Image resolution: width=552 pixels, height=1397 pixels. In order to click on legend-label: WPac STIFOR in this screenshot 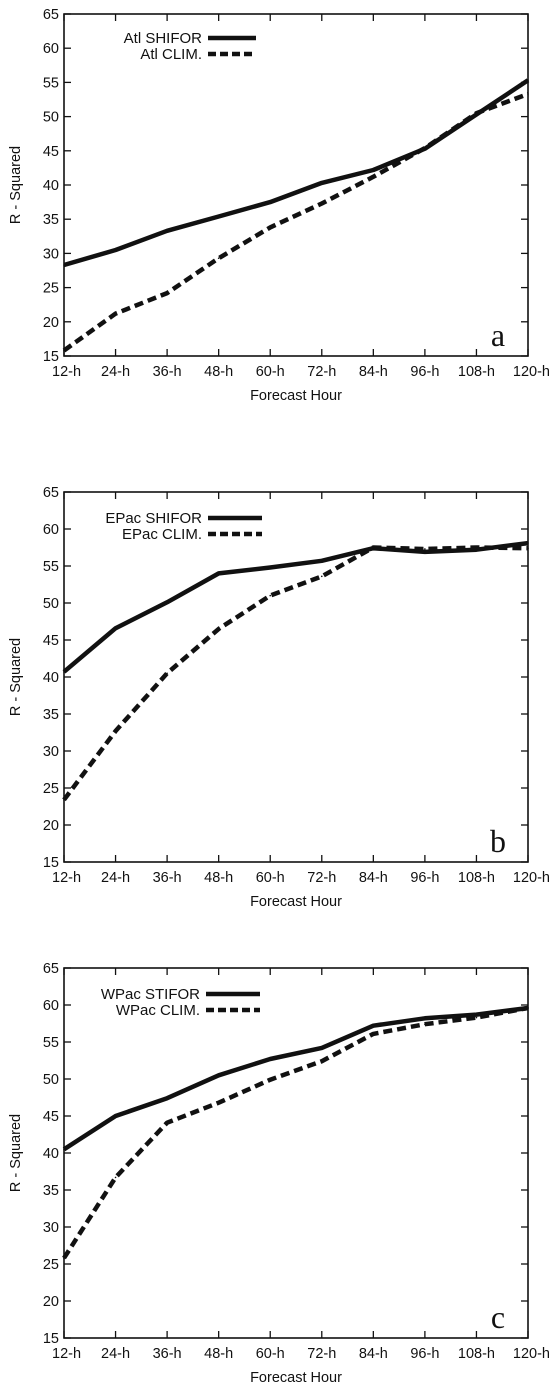, I will do `click(150, 994)`.